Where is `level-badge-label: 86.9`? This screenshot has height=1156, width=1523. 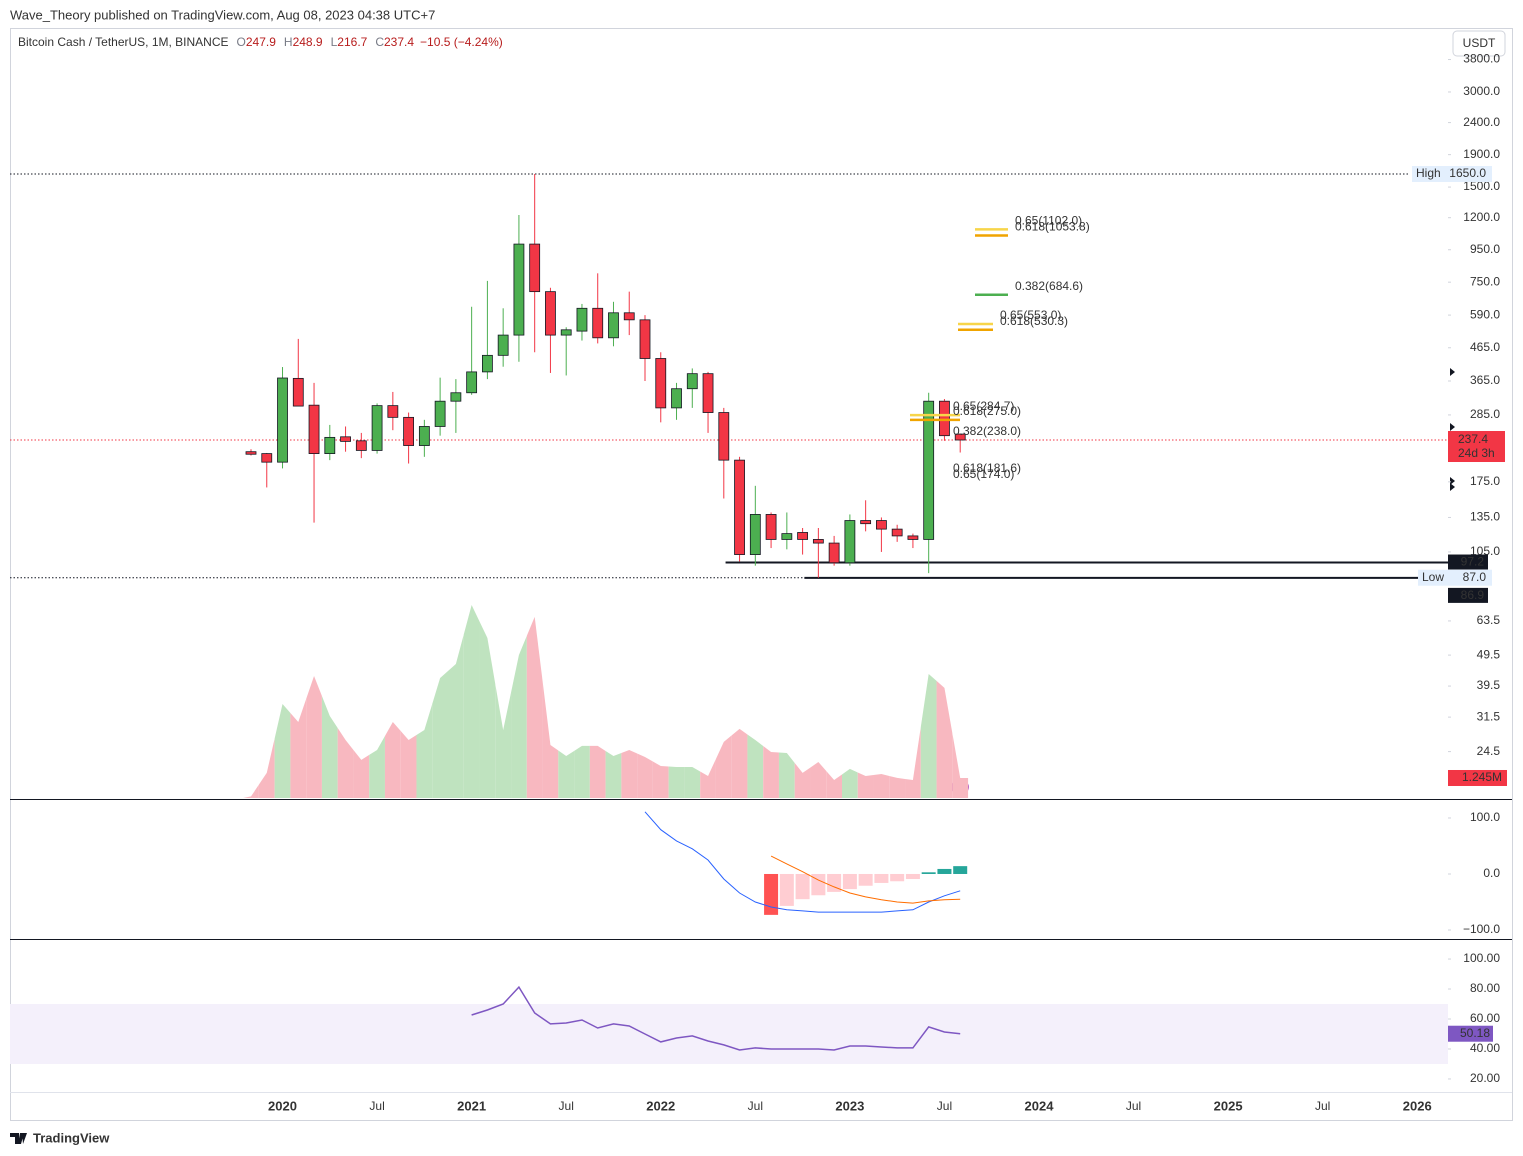
level-badge-label: 86.9 is located at coordinates (1473, 595).